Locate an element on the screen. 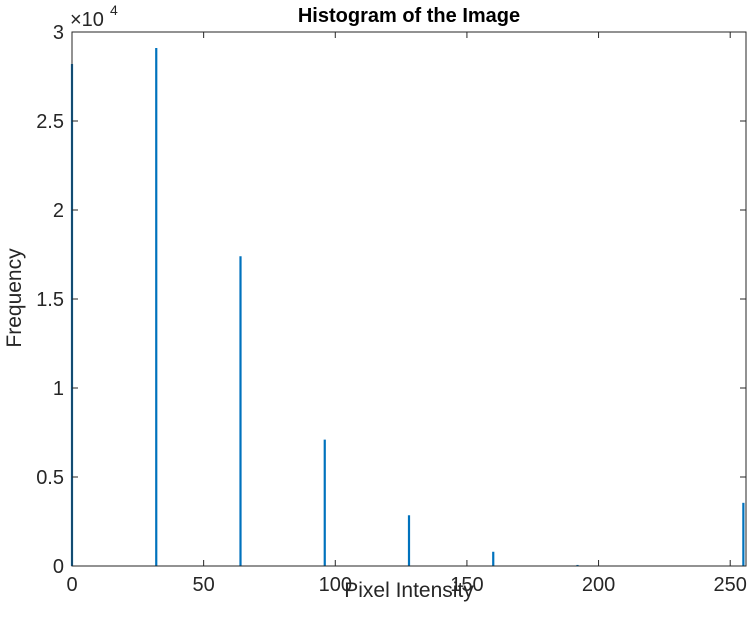 The width and height of the screenshot is (752, 634). x-tick-label: 100 is located at coordinates (335, 585).